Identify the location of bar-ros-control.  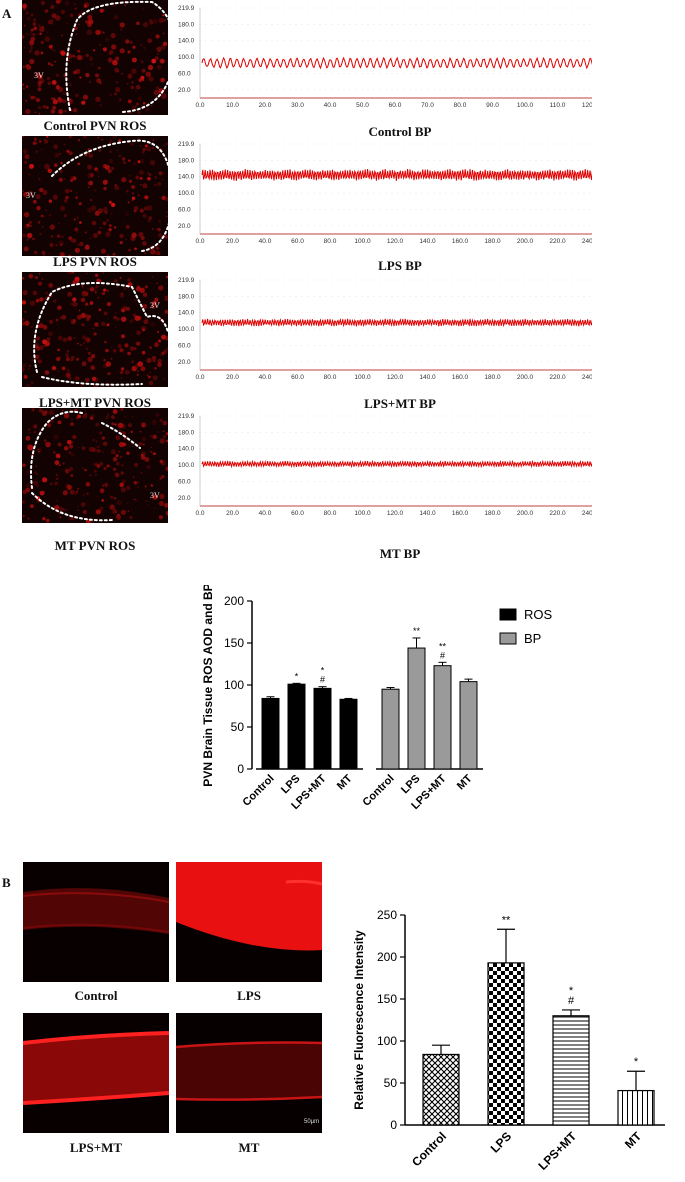
(270, 733).